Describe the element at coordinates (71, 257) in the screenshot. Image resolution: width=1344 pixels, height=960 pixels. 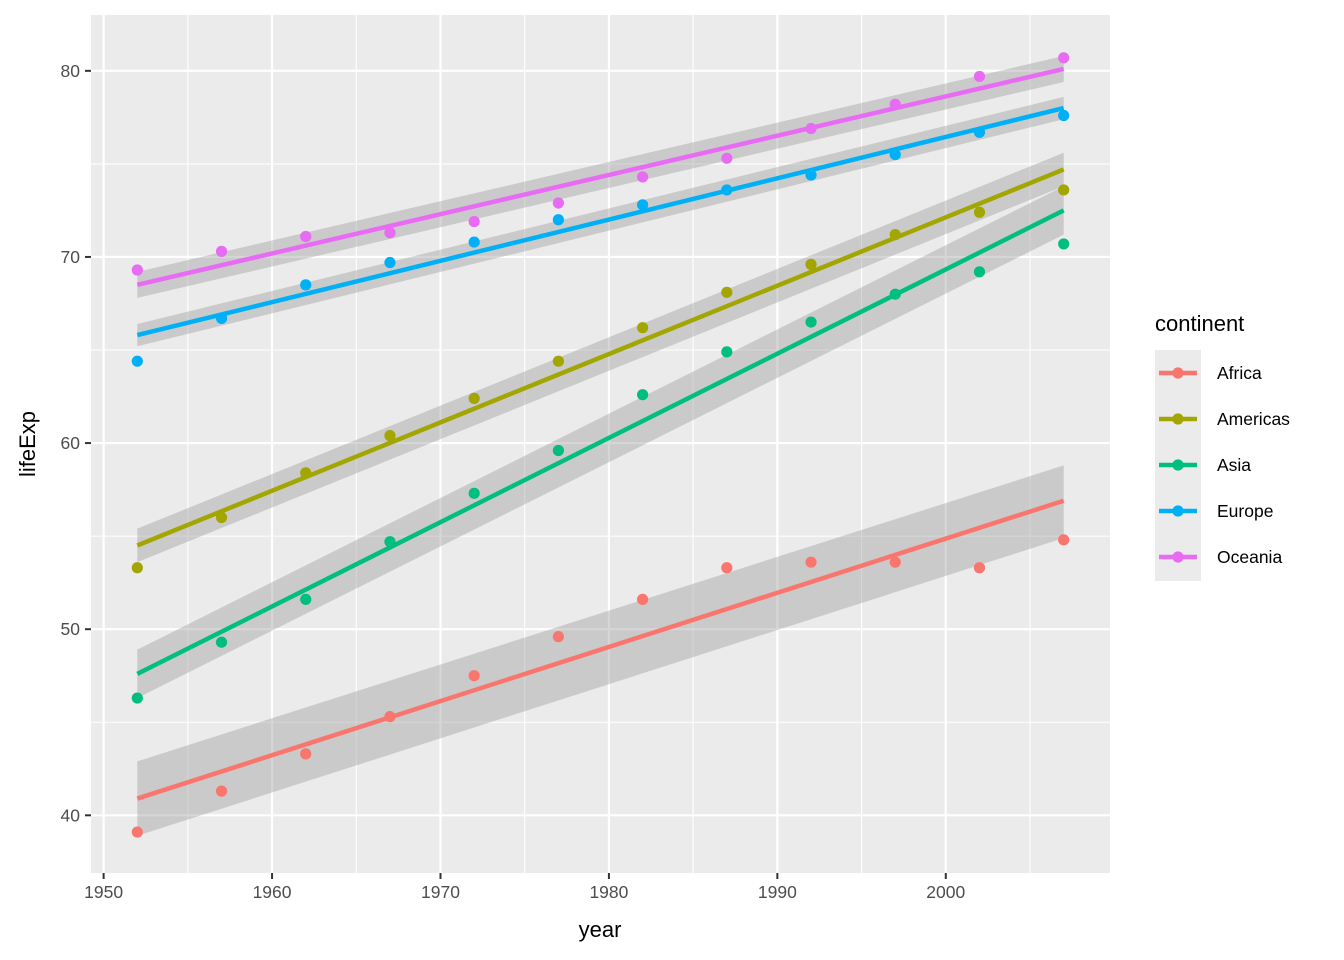
I see `y-tick-label: 70` at that location.